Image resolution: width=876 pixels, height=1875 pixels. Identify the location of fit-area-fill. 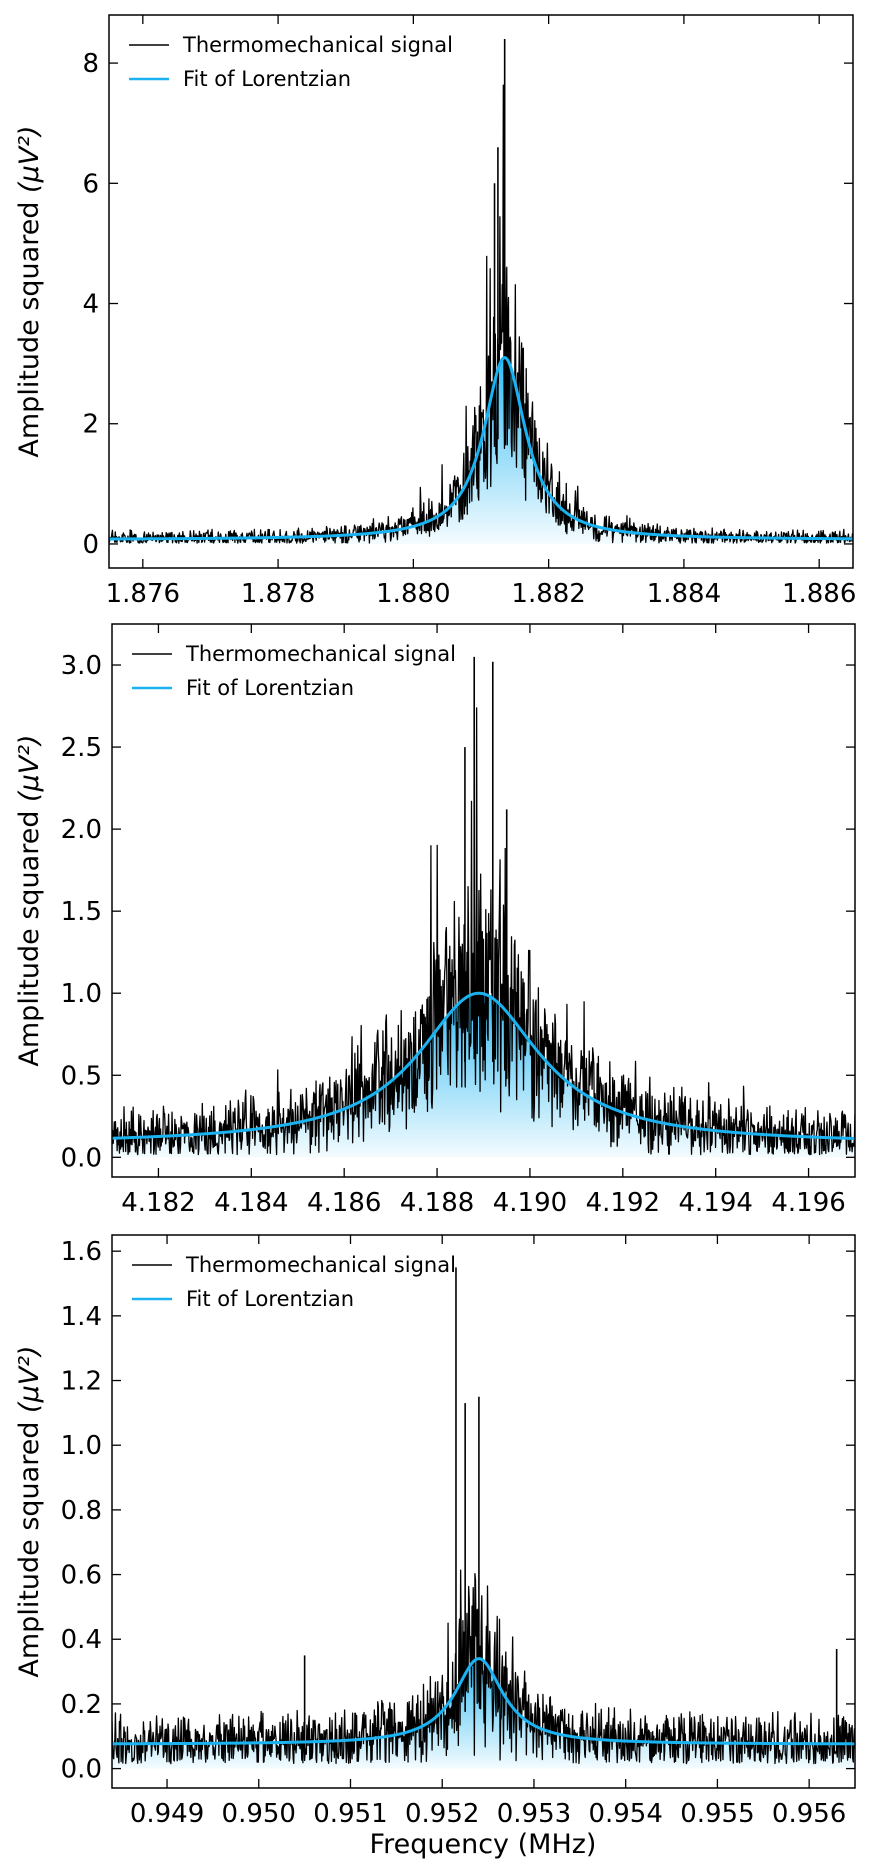
(483, 1075).